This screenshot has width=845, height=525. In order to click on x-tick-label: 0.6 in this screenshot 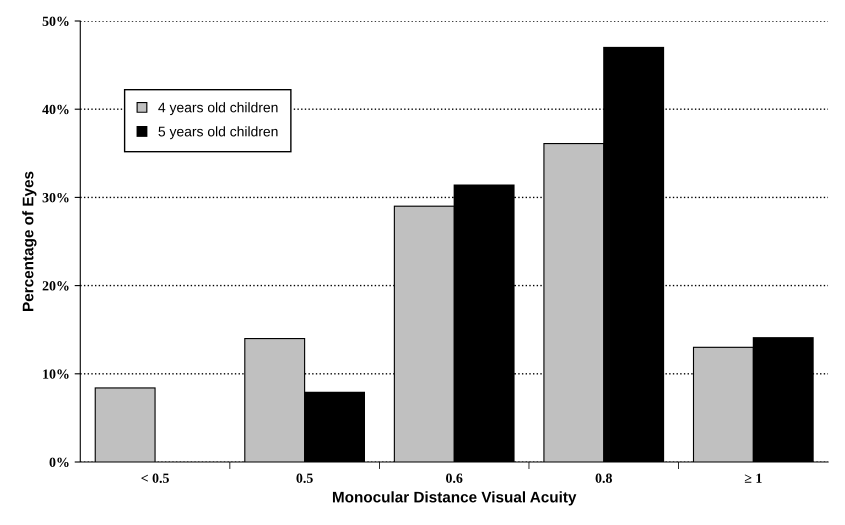, I will do `click(454, 478)`.